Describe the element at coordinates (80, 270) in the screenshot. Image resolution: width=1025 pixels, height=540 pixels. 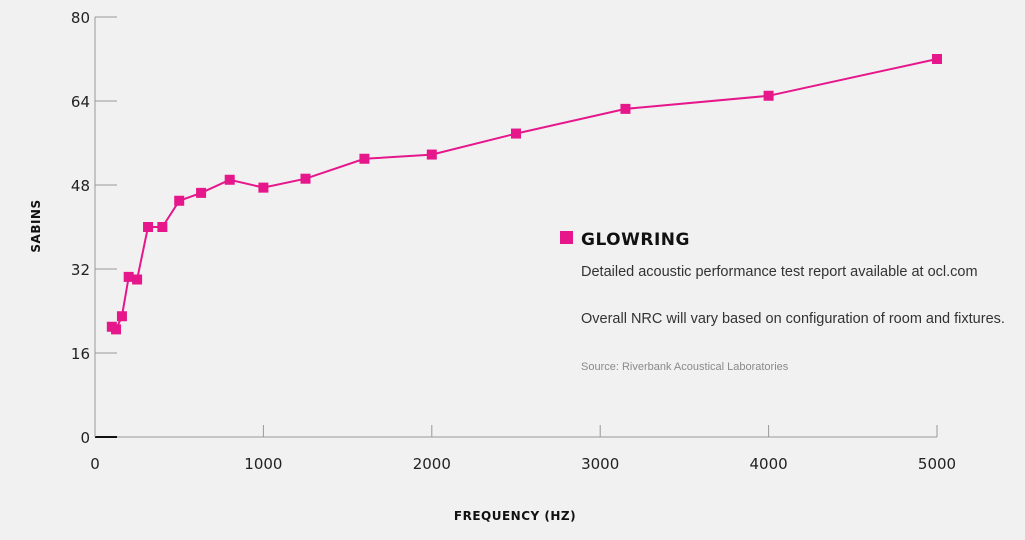
I see `y-tick-label: 32` at that location.